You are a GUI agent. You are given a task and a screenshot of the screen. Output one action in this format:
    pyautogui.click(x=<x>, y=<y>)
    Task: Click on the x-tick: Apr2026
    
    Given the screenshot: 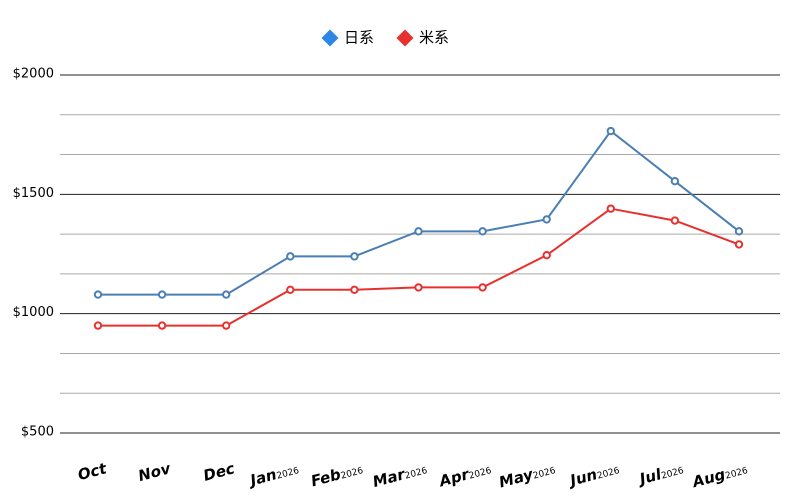 What is the action you would take?
    pyautogui.click(x=464, y=474)
    